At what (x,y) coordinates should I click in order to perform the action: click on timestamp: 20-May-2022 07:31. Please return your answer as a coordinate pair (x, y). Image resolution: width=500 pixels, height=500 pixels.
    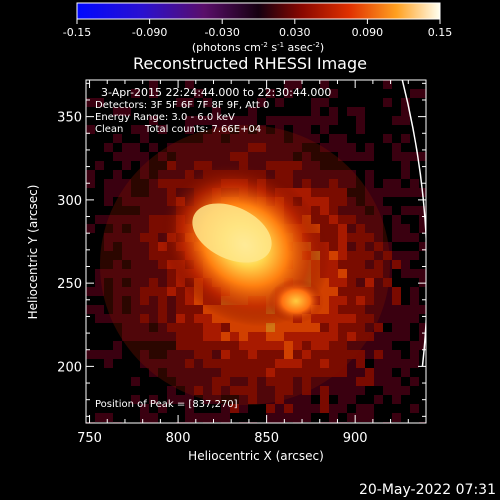
    Looking at the image, I should click on (427, 490).